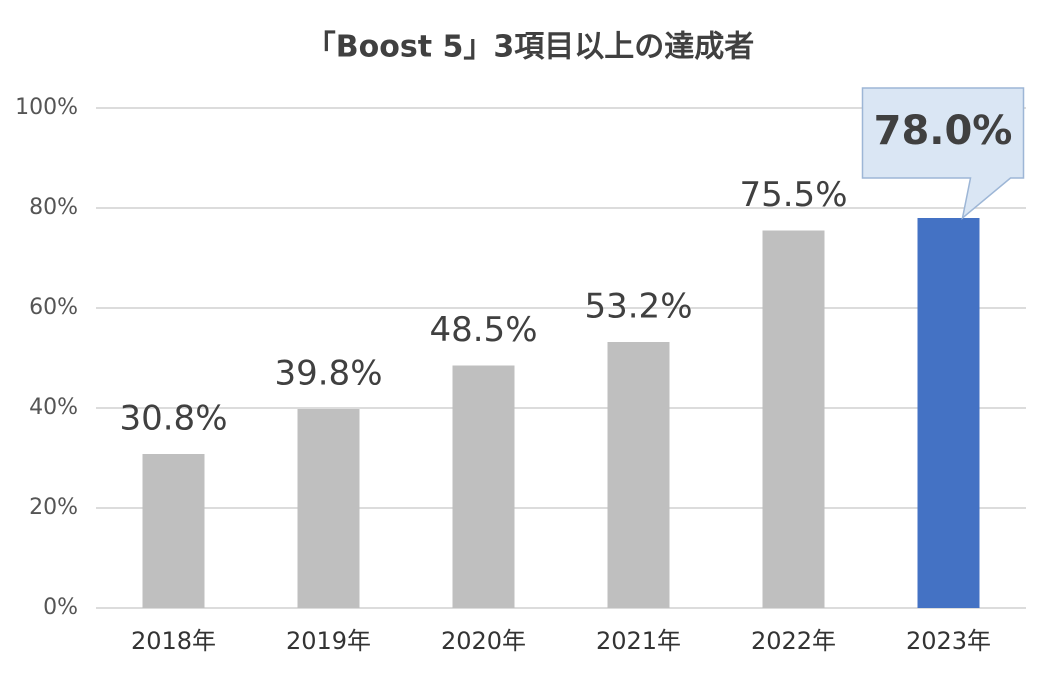 Image resolution: width=1050 pixels, height=680 pixels. I want to click on y-tick-label: 0%, so click(60, 607).